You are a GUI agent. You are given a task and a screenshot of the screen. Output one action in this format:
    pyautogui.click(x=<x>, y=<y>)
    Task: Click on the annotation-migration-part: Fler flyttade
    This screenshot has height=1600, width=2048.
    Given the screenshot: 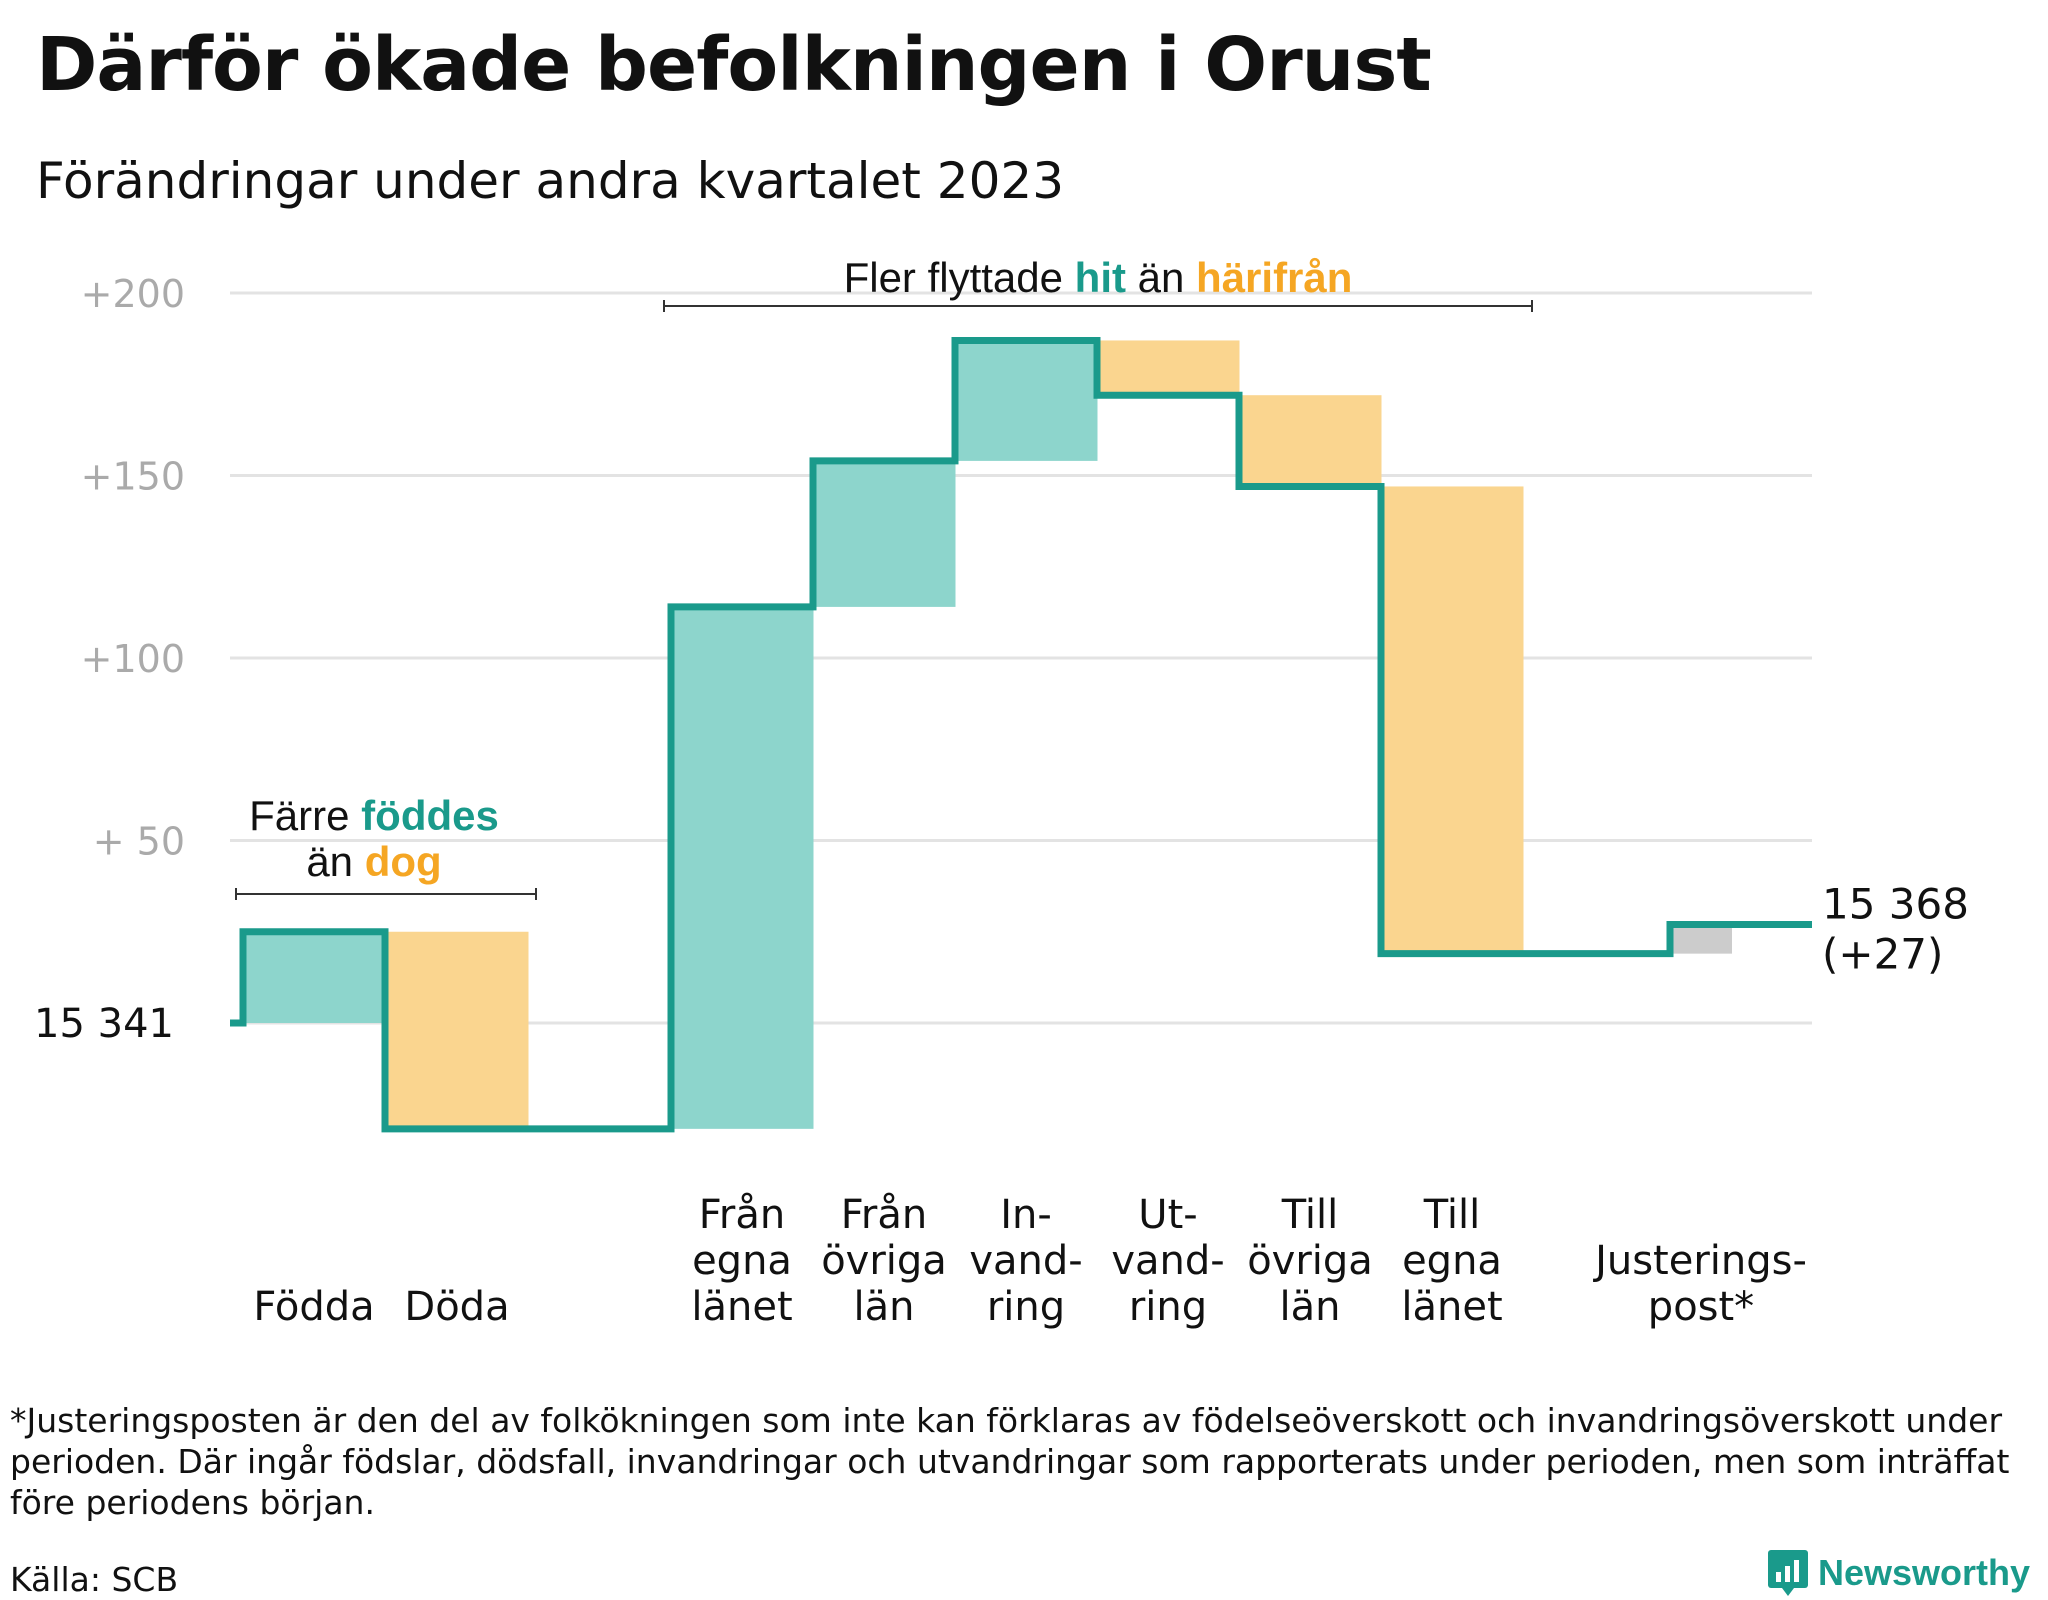 What is the action you would take?
    pyautogui.click(x=959, y=277)
    